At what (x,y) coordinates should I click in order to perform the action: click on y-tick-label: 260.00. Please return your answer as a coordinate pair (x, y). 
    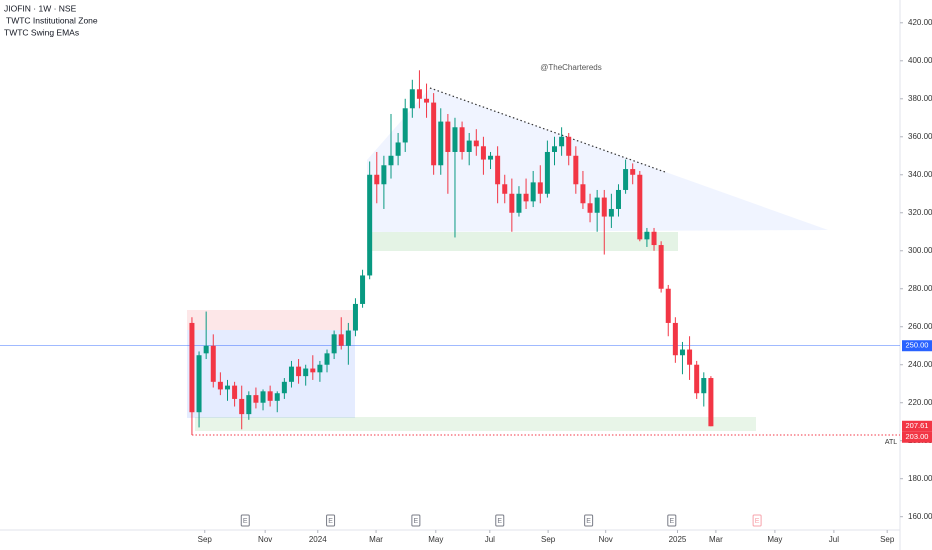
    Looking at the image, I should click on (920, 326).